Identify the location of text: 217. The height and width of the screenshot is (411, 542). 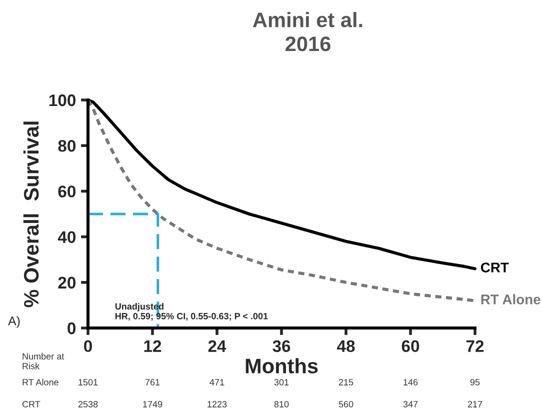
(475, 404).